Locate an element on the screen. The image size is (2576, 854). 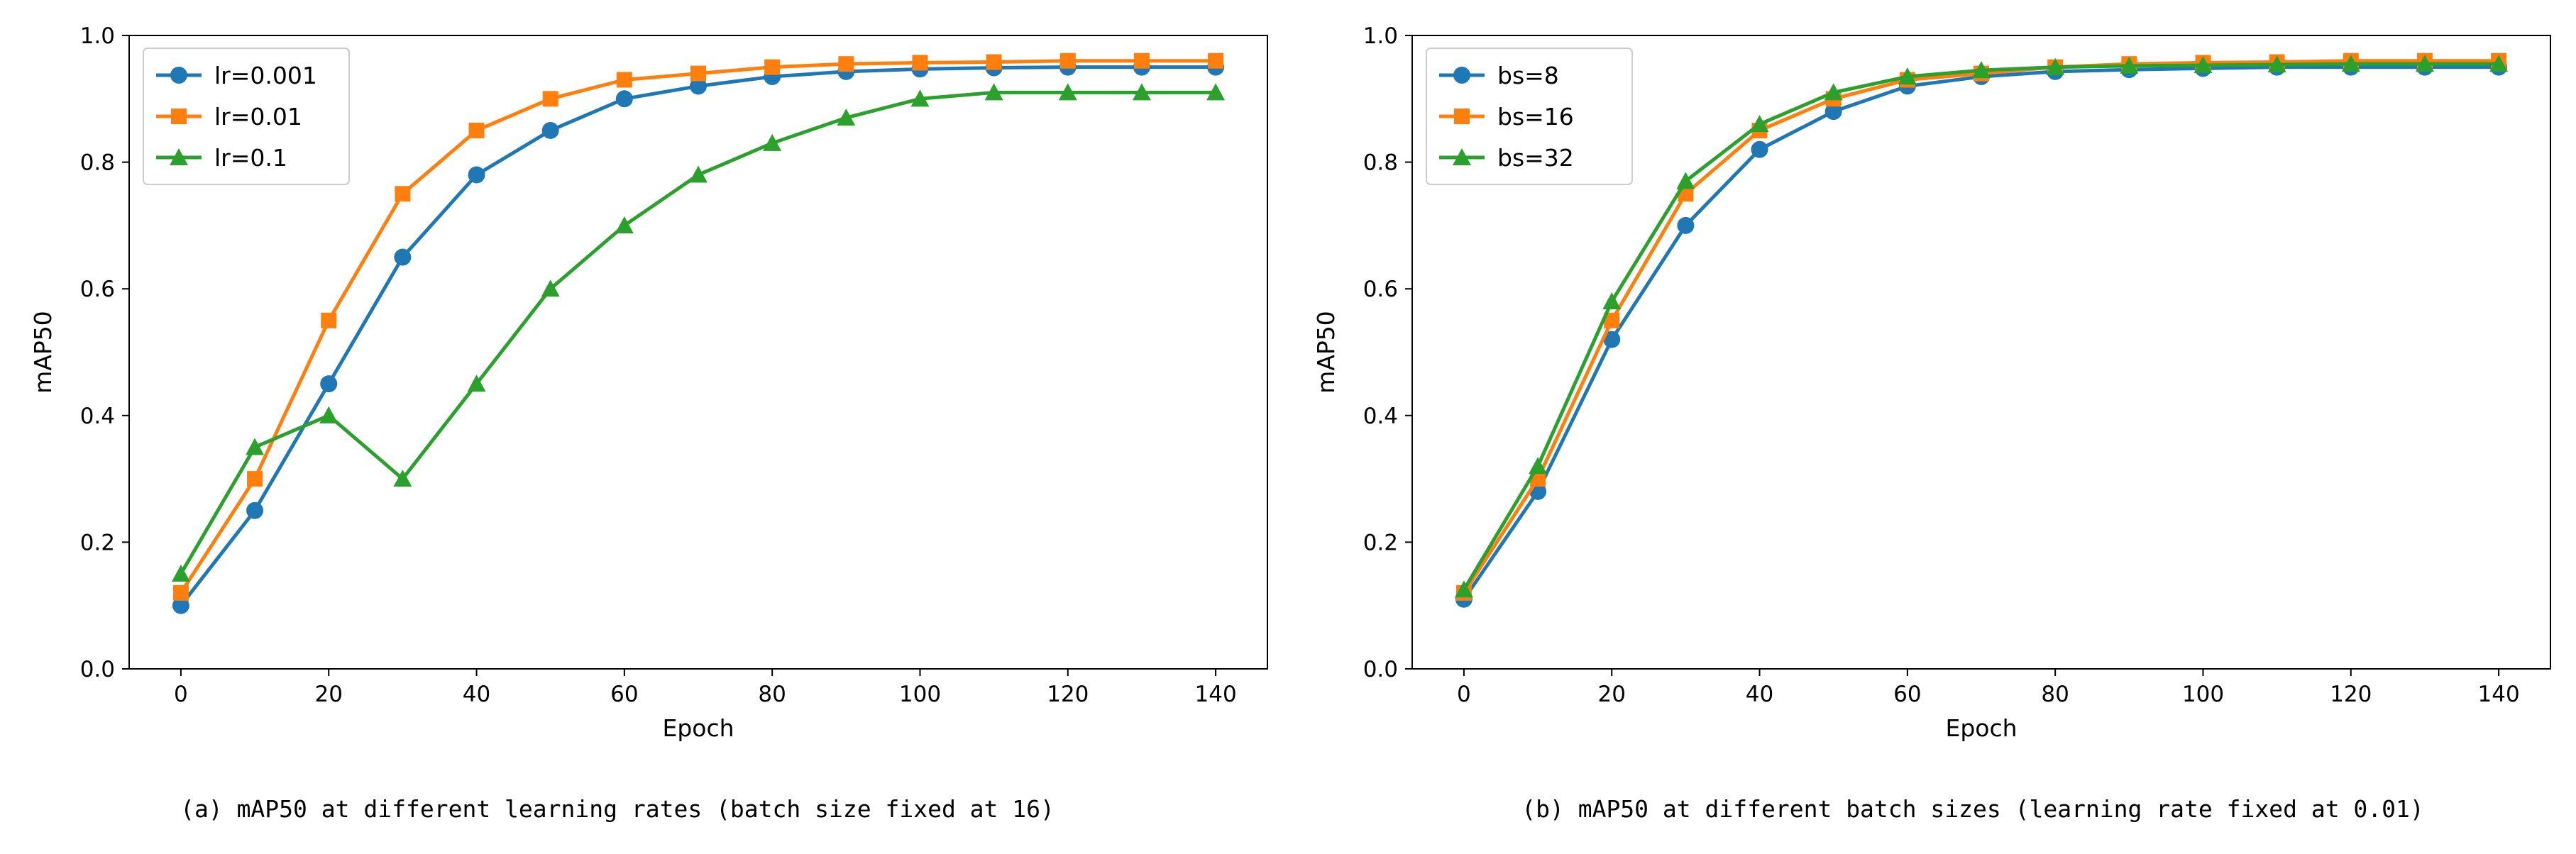
legend: bs=8 bs=16 bs=32 is located at coordinates (1529, 116).